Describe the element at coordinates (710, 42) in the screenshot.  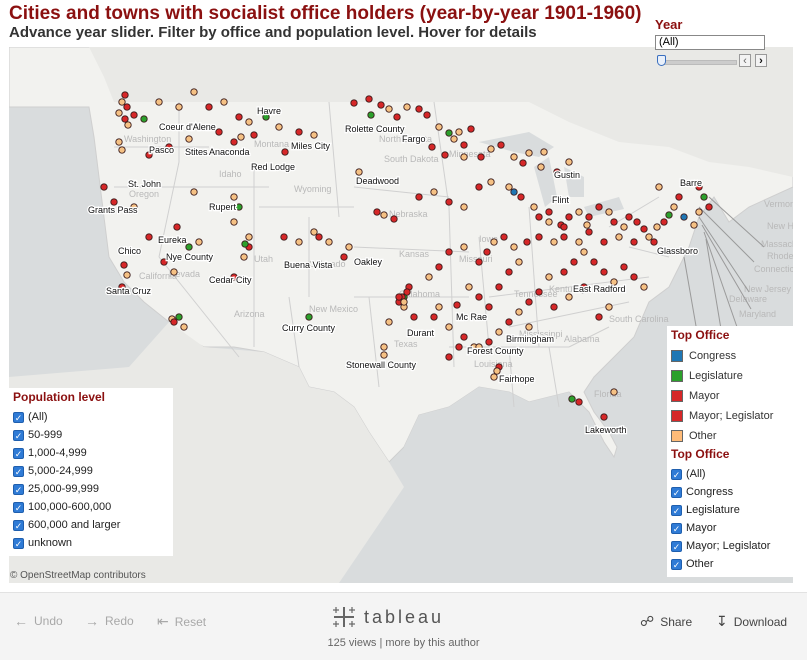
I see `year-dropdown: (All)` at that location.